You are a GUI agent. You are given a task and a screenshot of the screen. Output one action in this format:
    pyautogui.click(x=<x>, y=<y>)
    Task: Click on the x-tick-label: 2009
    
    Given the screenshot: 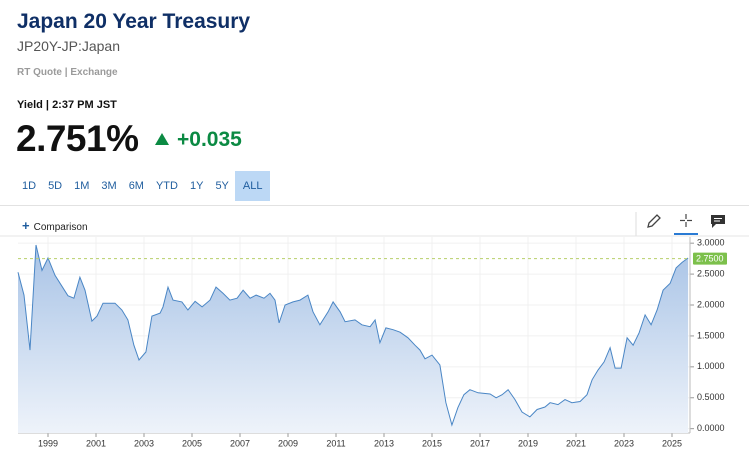 What is the action you would take?
    pyautogui.click(x=288, y=443)
    